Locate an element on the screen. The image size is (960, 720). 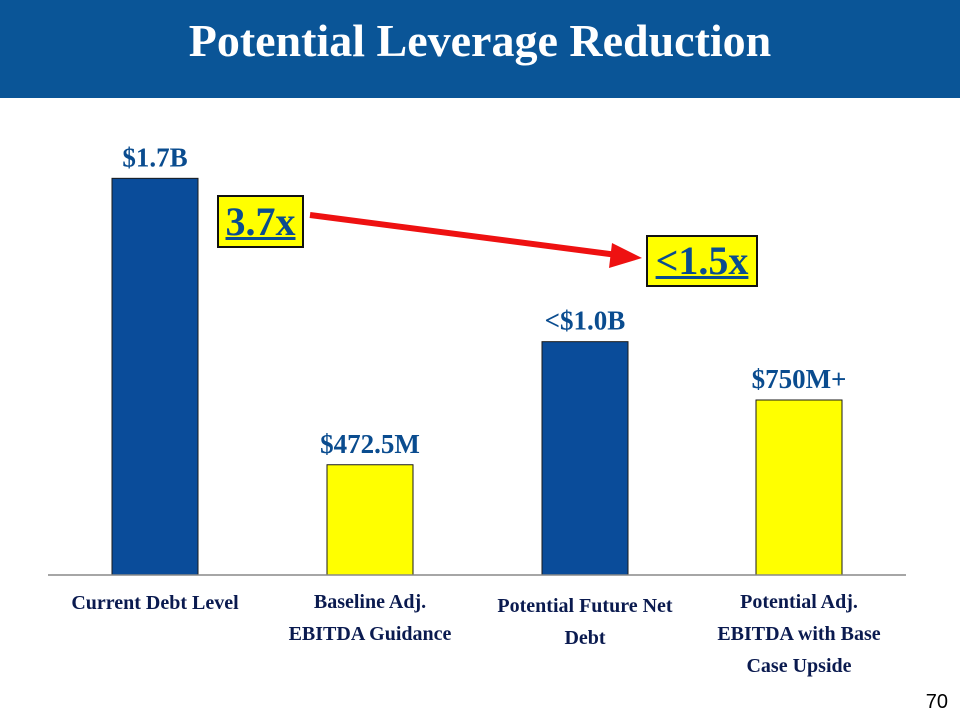
category-label-3: Potential Future Net Debt is located at coordinates (585, 622).